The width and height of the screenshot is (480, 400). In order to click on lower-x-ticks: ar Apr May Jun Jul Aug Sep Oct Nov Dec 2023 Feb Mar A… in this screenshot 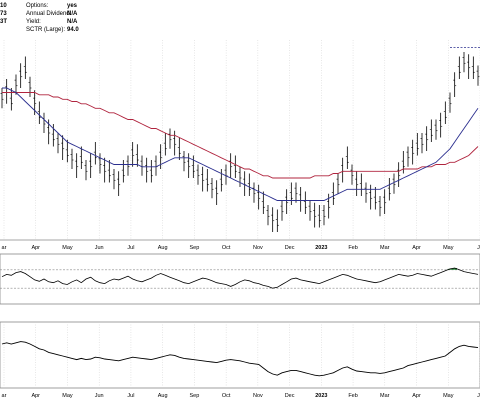, I will do `click(241, 396)`.